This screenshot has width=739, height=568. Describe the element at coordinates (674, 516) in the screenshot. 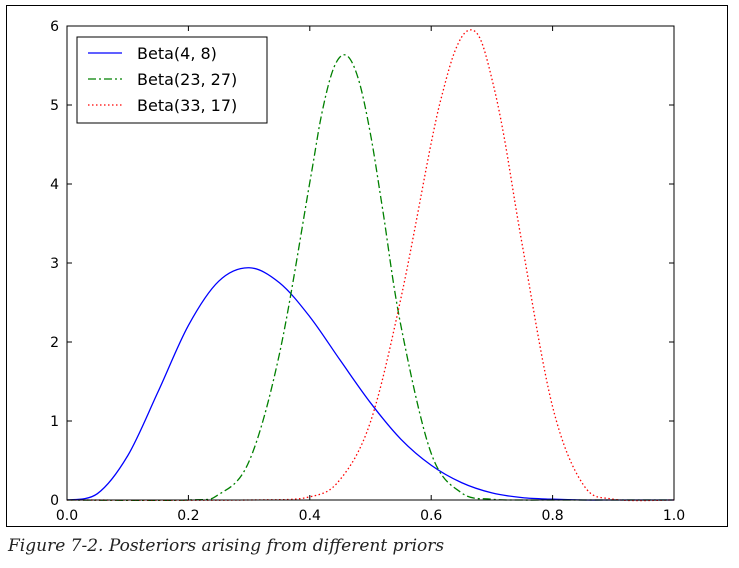

I see `x-tick-label: 1.0` at that location.